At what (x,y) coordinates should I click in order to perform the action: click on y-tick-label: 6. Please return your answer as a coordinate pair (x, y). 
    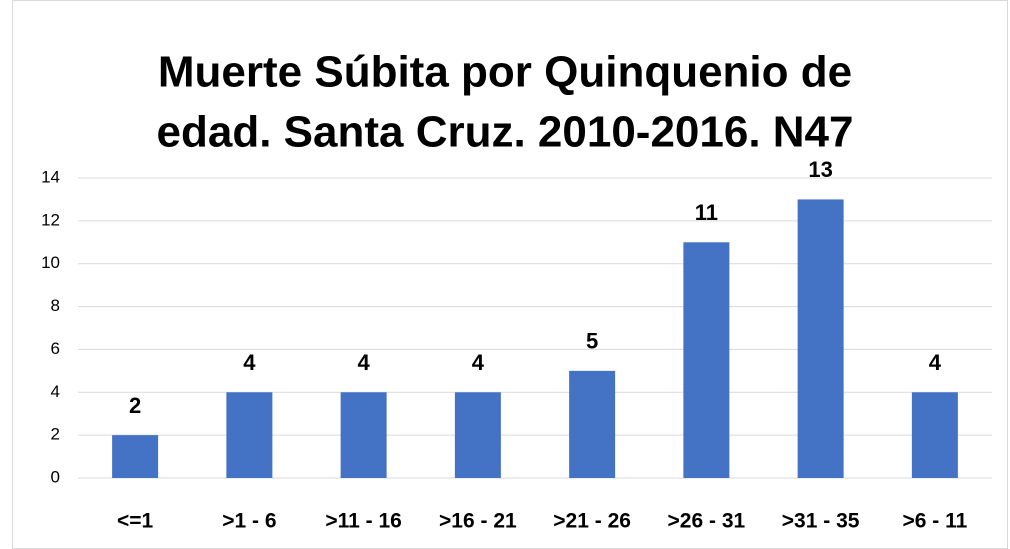
    Looking at the image, I should click on (55, 348).